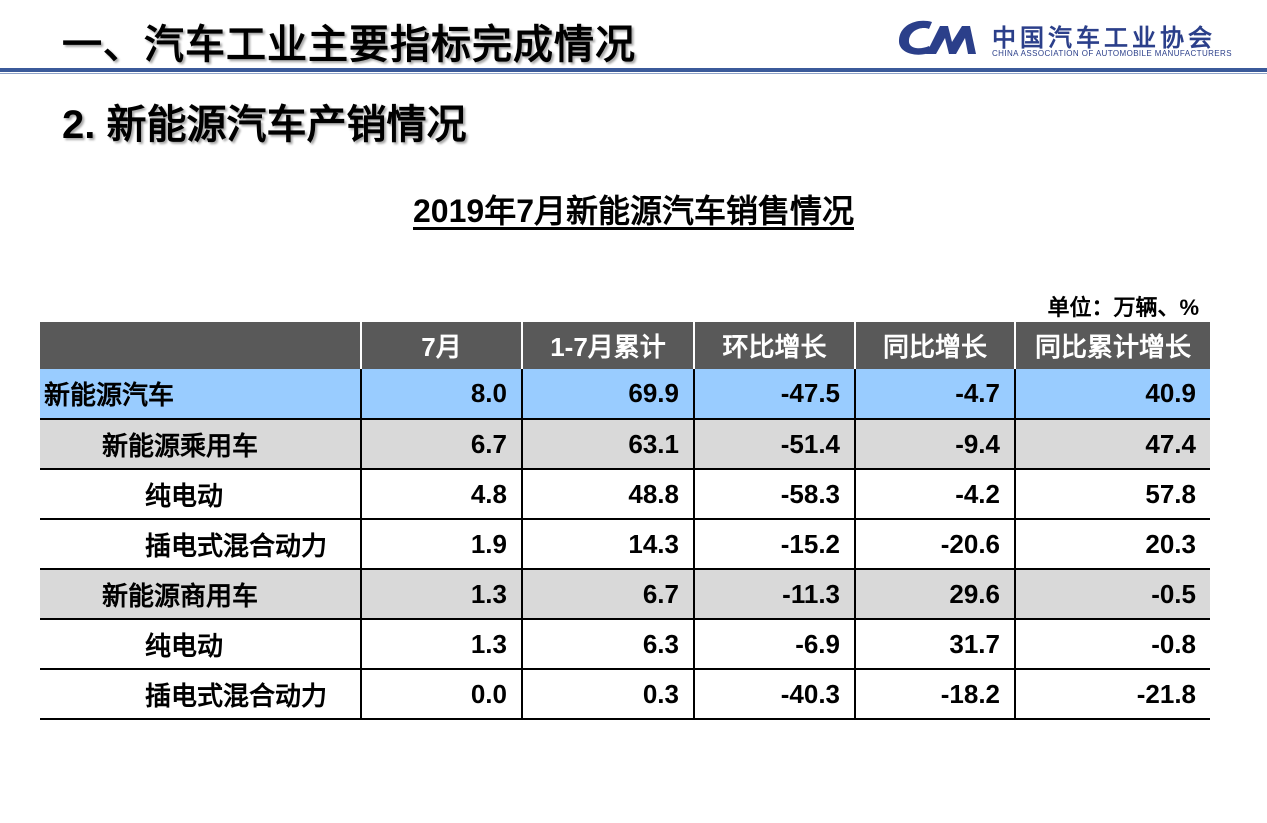 The height and width of the screenshot is (823, 1267). What do you see at coordinates (775, 444) in the screenshot?
I see `cell-value: -51.4` at bounding box center [775, 444].